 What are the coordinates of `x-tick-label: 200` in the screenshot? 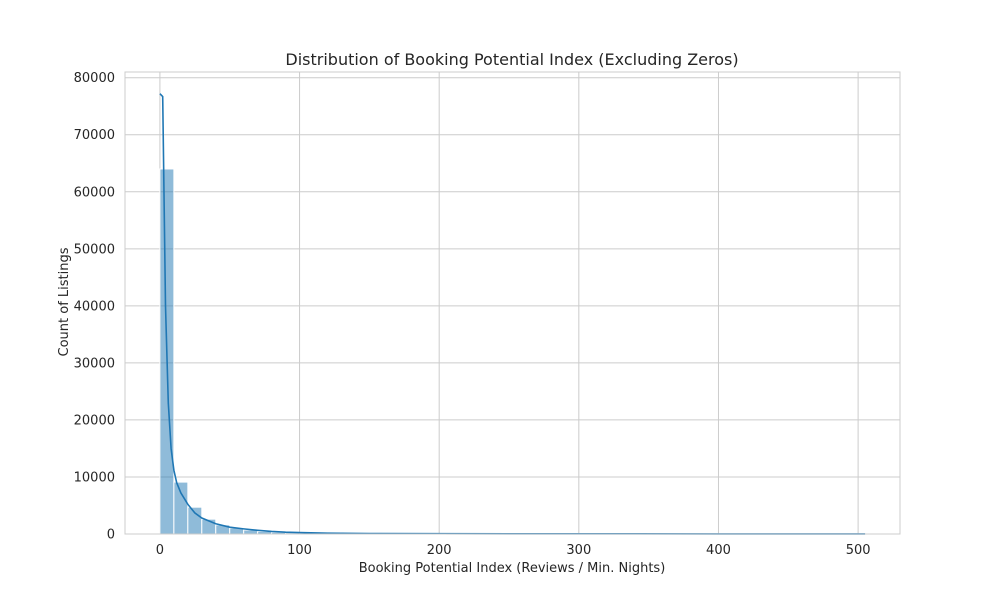 It's located at (439, 550).